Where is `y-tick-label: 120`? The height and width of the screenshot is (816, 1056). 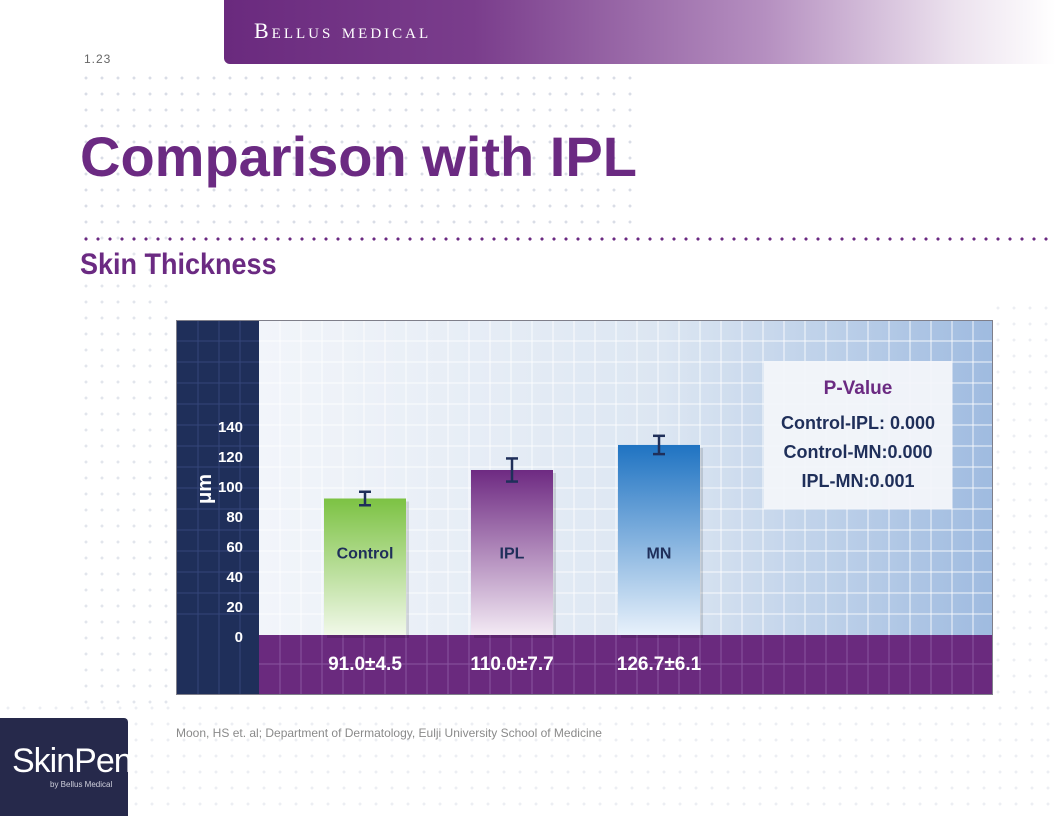
y-tick-label: 120 is located at coordinates (230, 457).